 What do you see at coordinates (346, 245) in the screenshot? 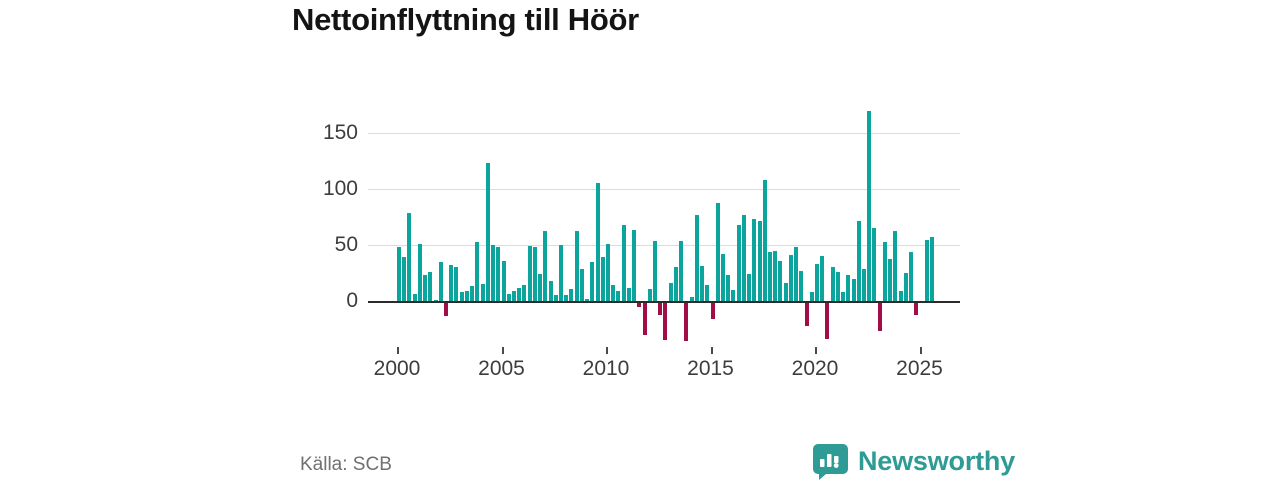
I see `y-axis-label: 50` at bounding box center [346, 245].